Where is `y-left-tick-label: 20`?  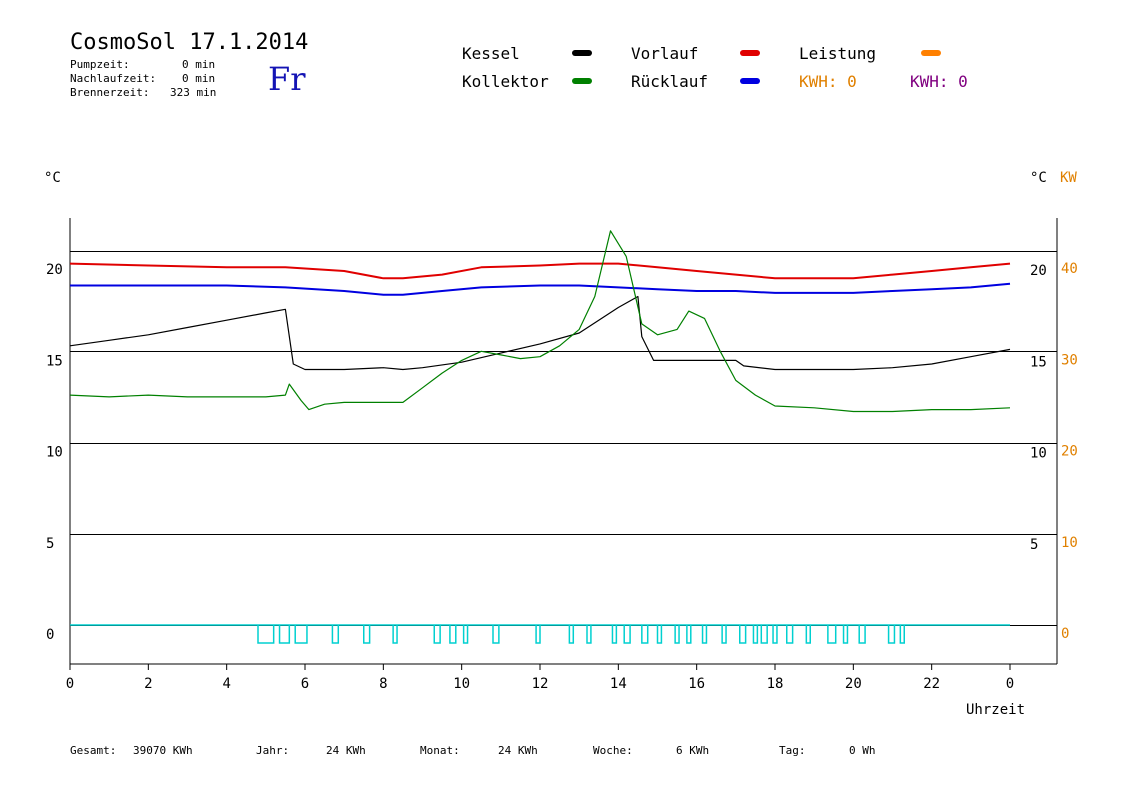
y-left-tick-label: 20 is located at coordinates (54, 270).